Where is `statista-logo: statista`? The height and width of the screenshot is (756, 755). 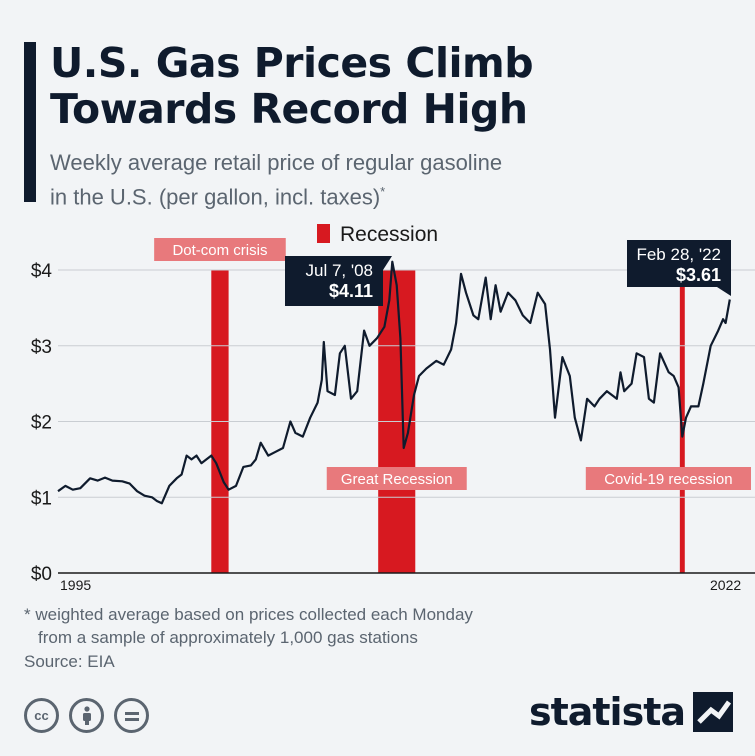 statista-logo: statista is located at coordinates (631, 712).